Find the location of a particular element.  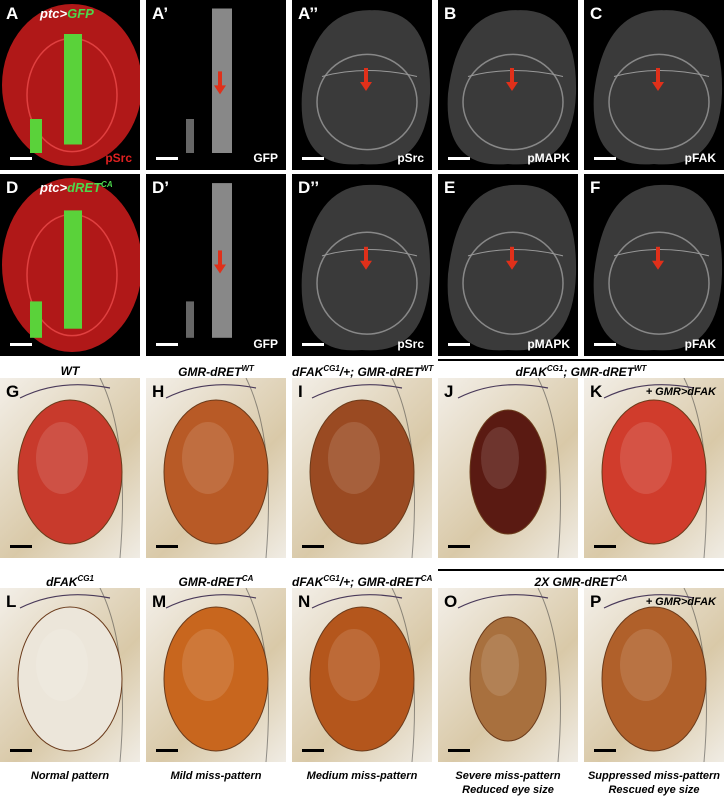

stain-label: pMAPK is located at coordinates (548, 344).